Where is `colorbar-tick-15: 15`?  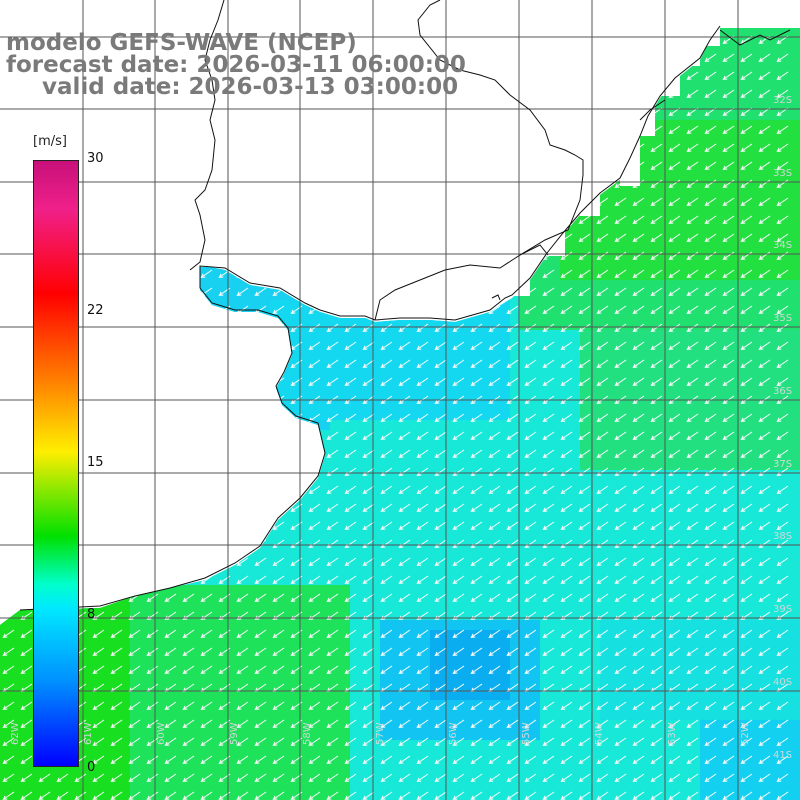 colorbar-tick-15: 15 is located at coordinates (95, 462).